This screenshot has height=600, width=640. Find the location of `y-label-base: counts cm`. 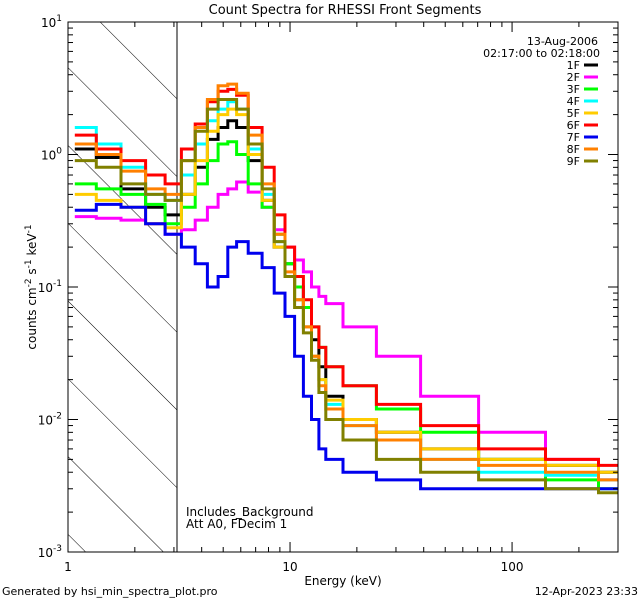

y-label-base: counts cm is located at coordinates (32, 318).